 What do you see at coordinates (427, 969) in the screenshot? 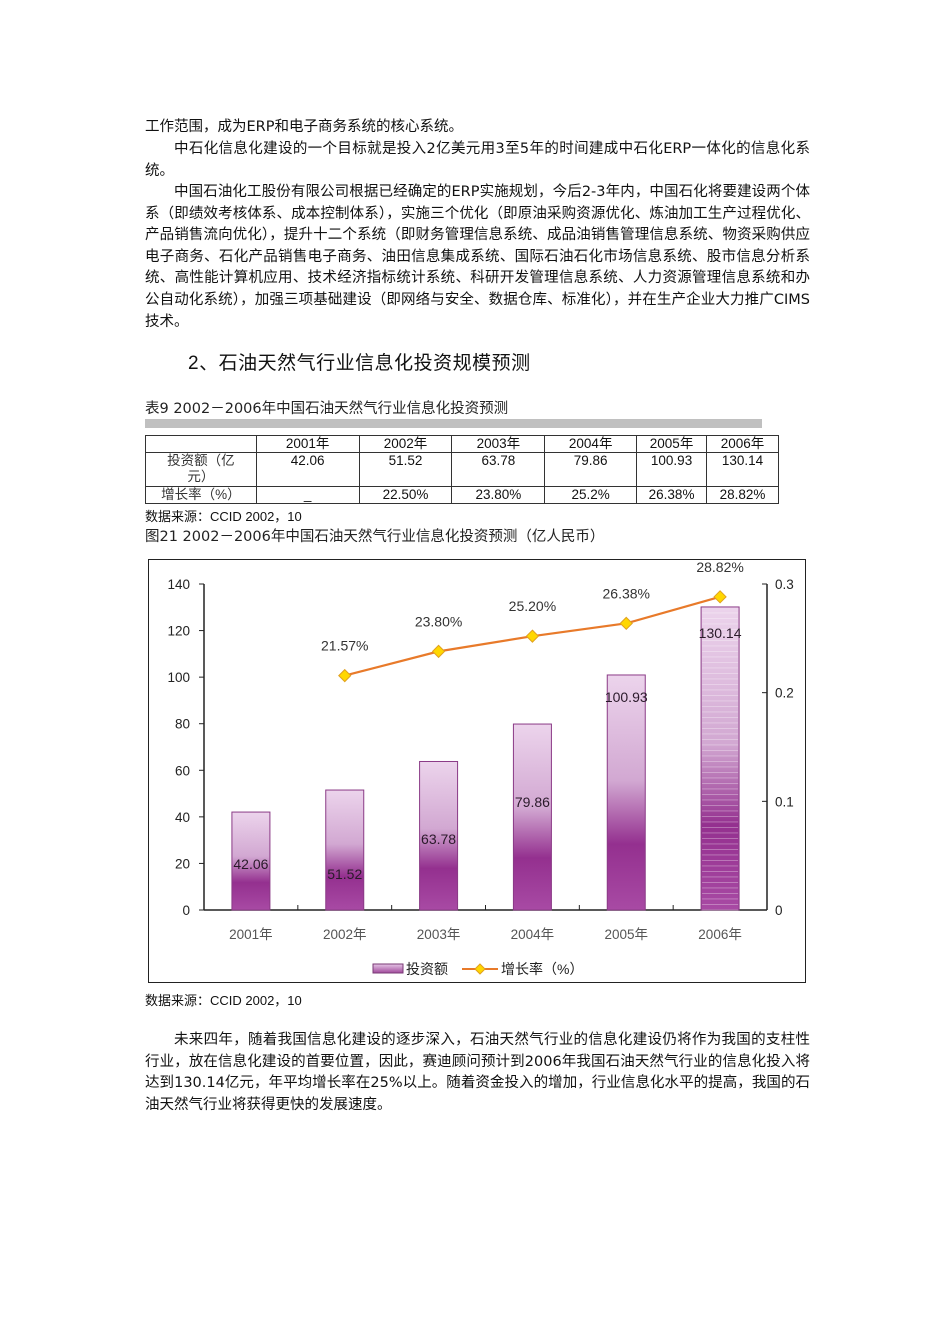
I see `legend-label-investment: 投资额` at bounding box center [427, 969].